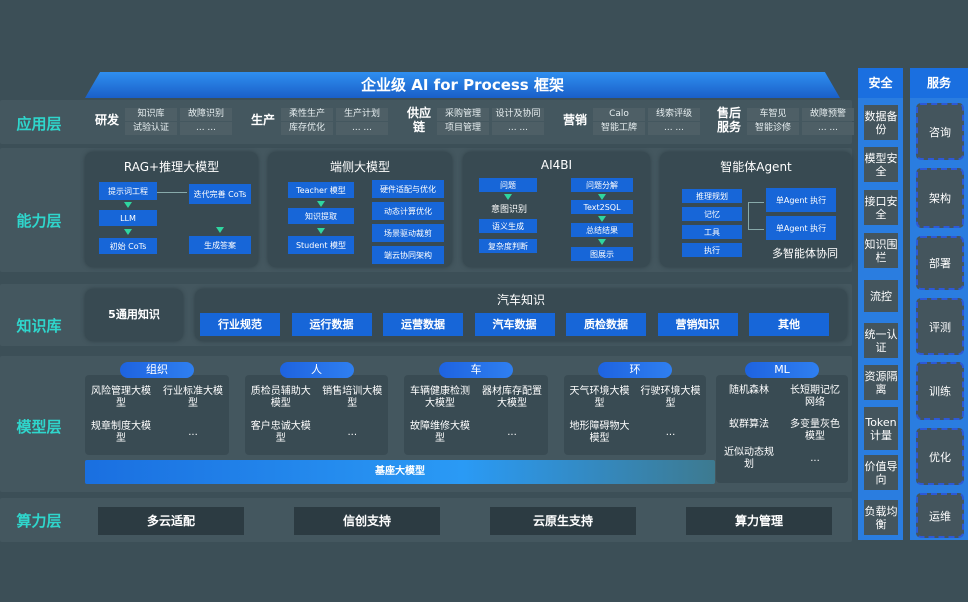 The height and width of the screenshot is (602, 968). Describe the element at coordinates (128, 246) in the screenshot. I see `flow-node: 初始 CoTs` at that location.